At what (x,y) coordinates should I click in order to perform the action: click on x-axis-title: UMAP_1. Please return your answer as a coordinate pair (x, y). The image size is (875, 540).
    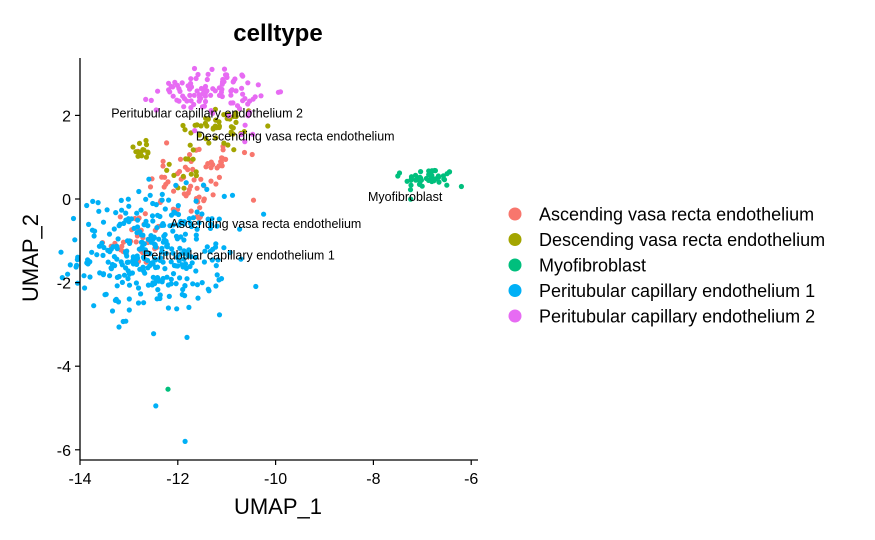
    Looking at the image, I should click on (278, 506).